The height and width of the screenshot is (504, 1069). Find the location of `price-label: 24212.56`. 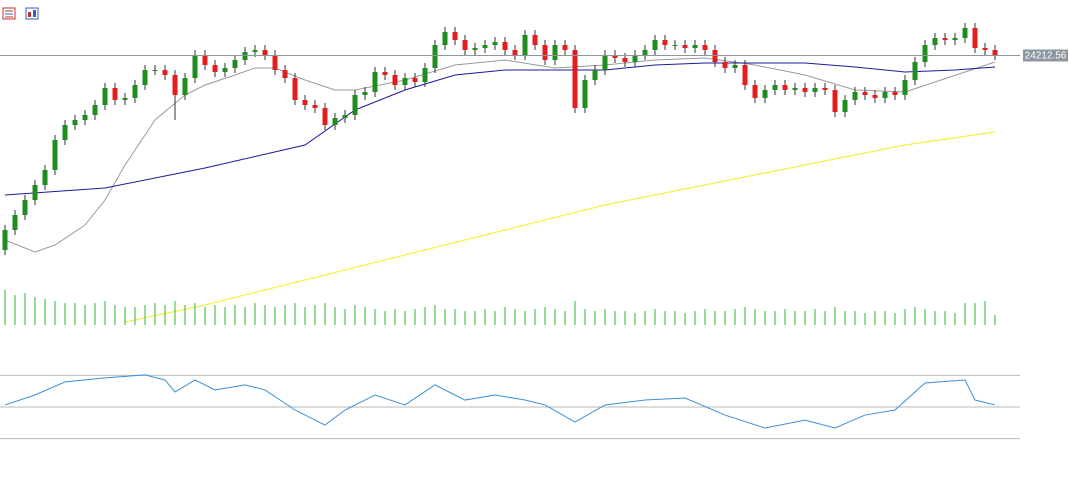

price-label: 24212.56 is located at coordinates (1046, 56).